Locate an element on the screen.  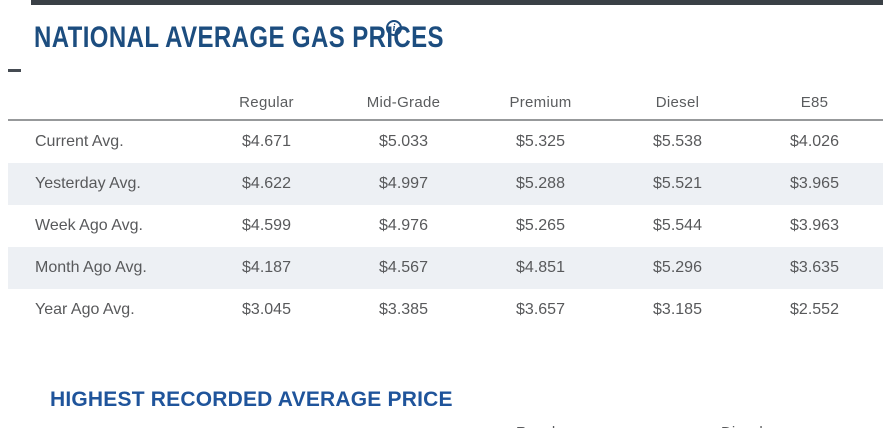
column-header-regular: Regular is located at coordinates (266, 102).